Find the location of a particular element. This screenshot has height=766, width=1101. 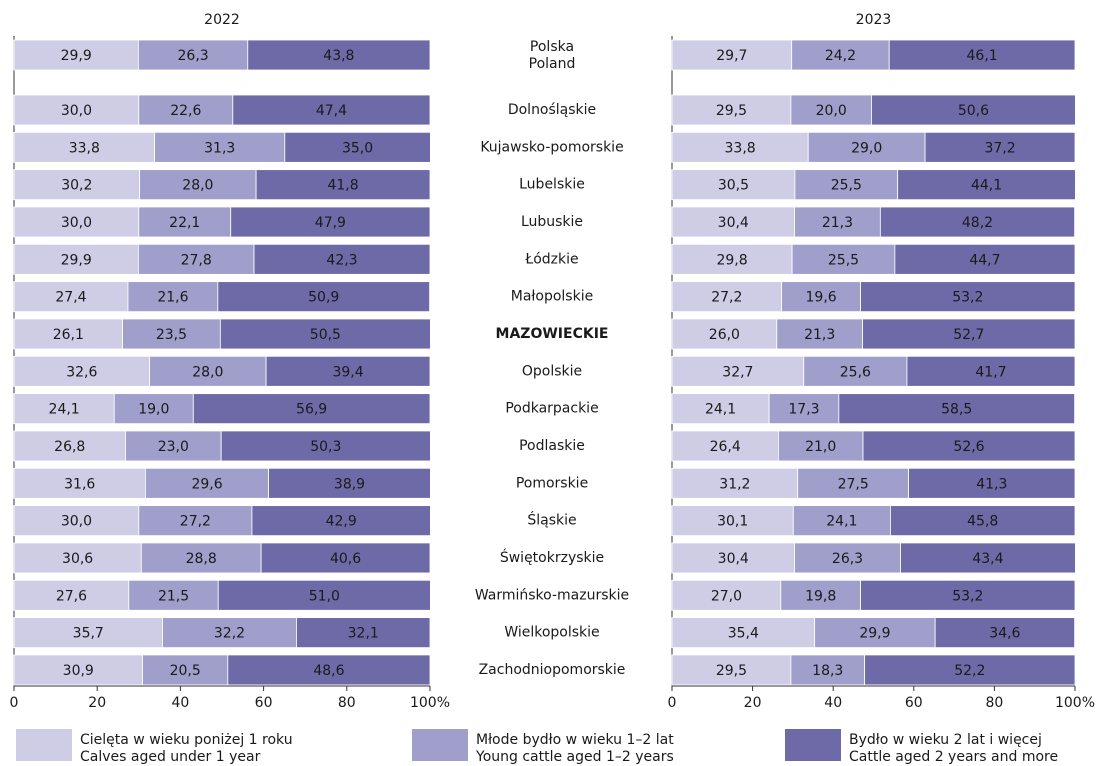

value-label: 47,4 is located at coordinates (331, 111).